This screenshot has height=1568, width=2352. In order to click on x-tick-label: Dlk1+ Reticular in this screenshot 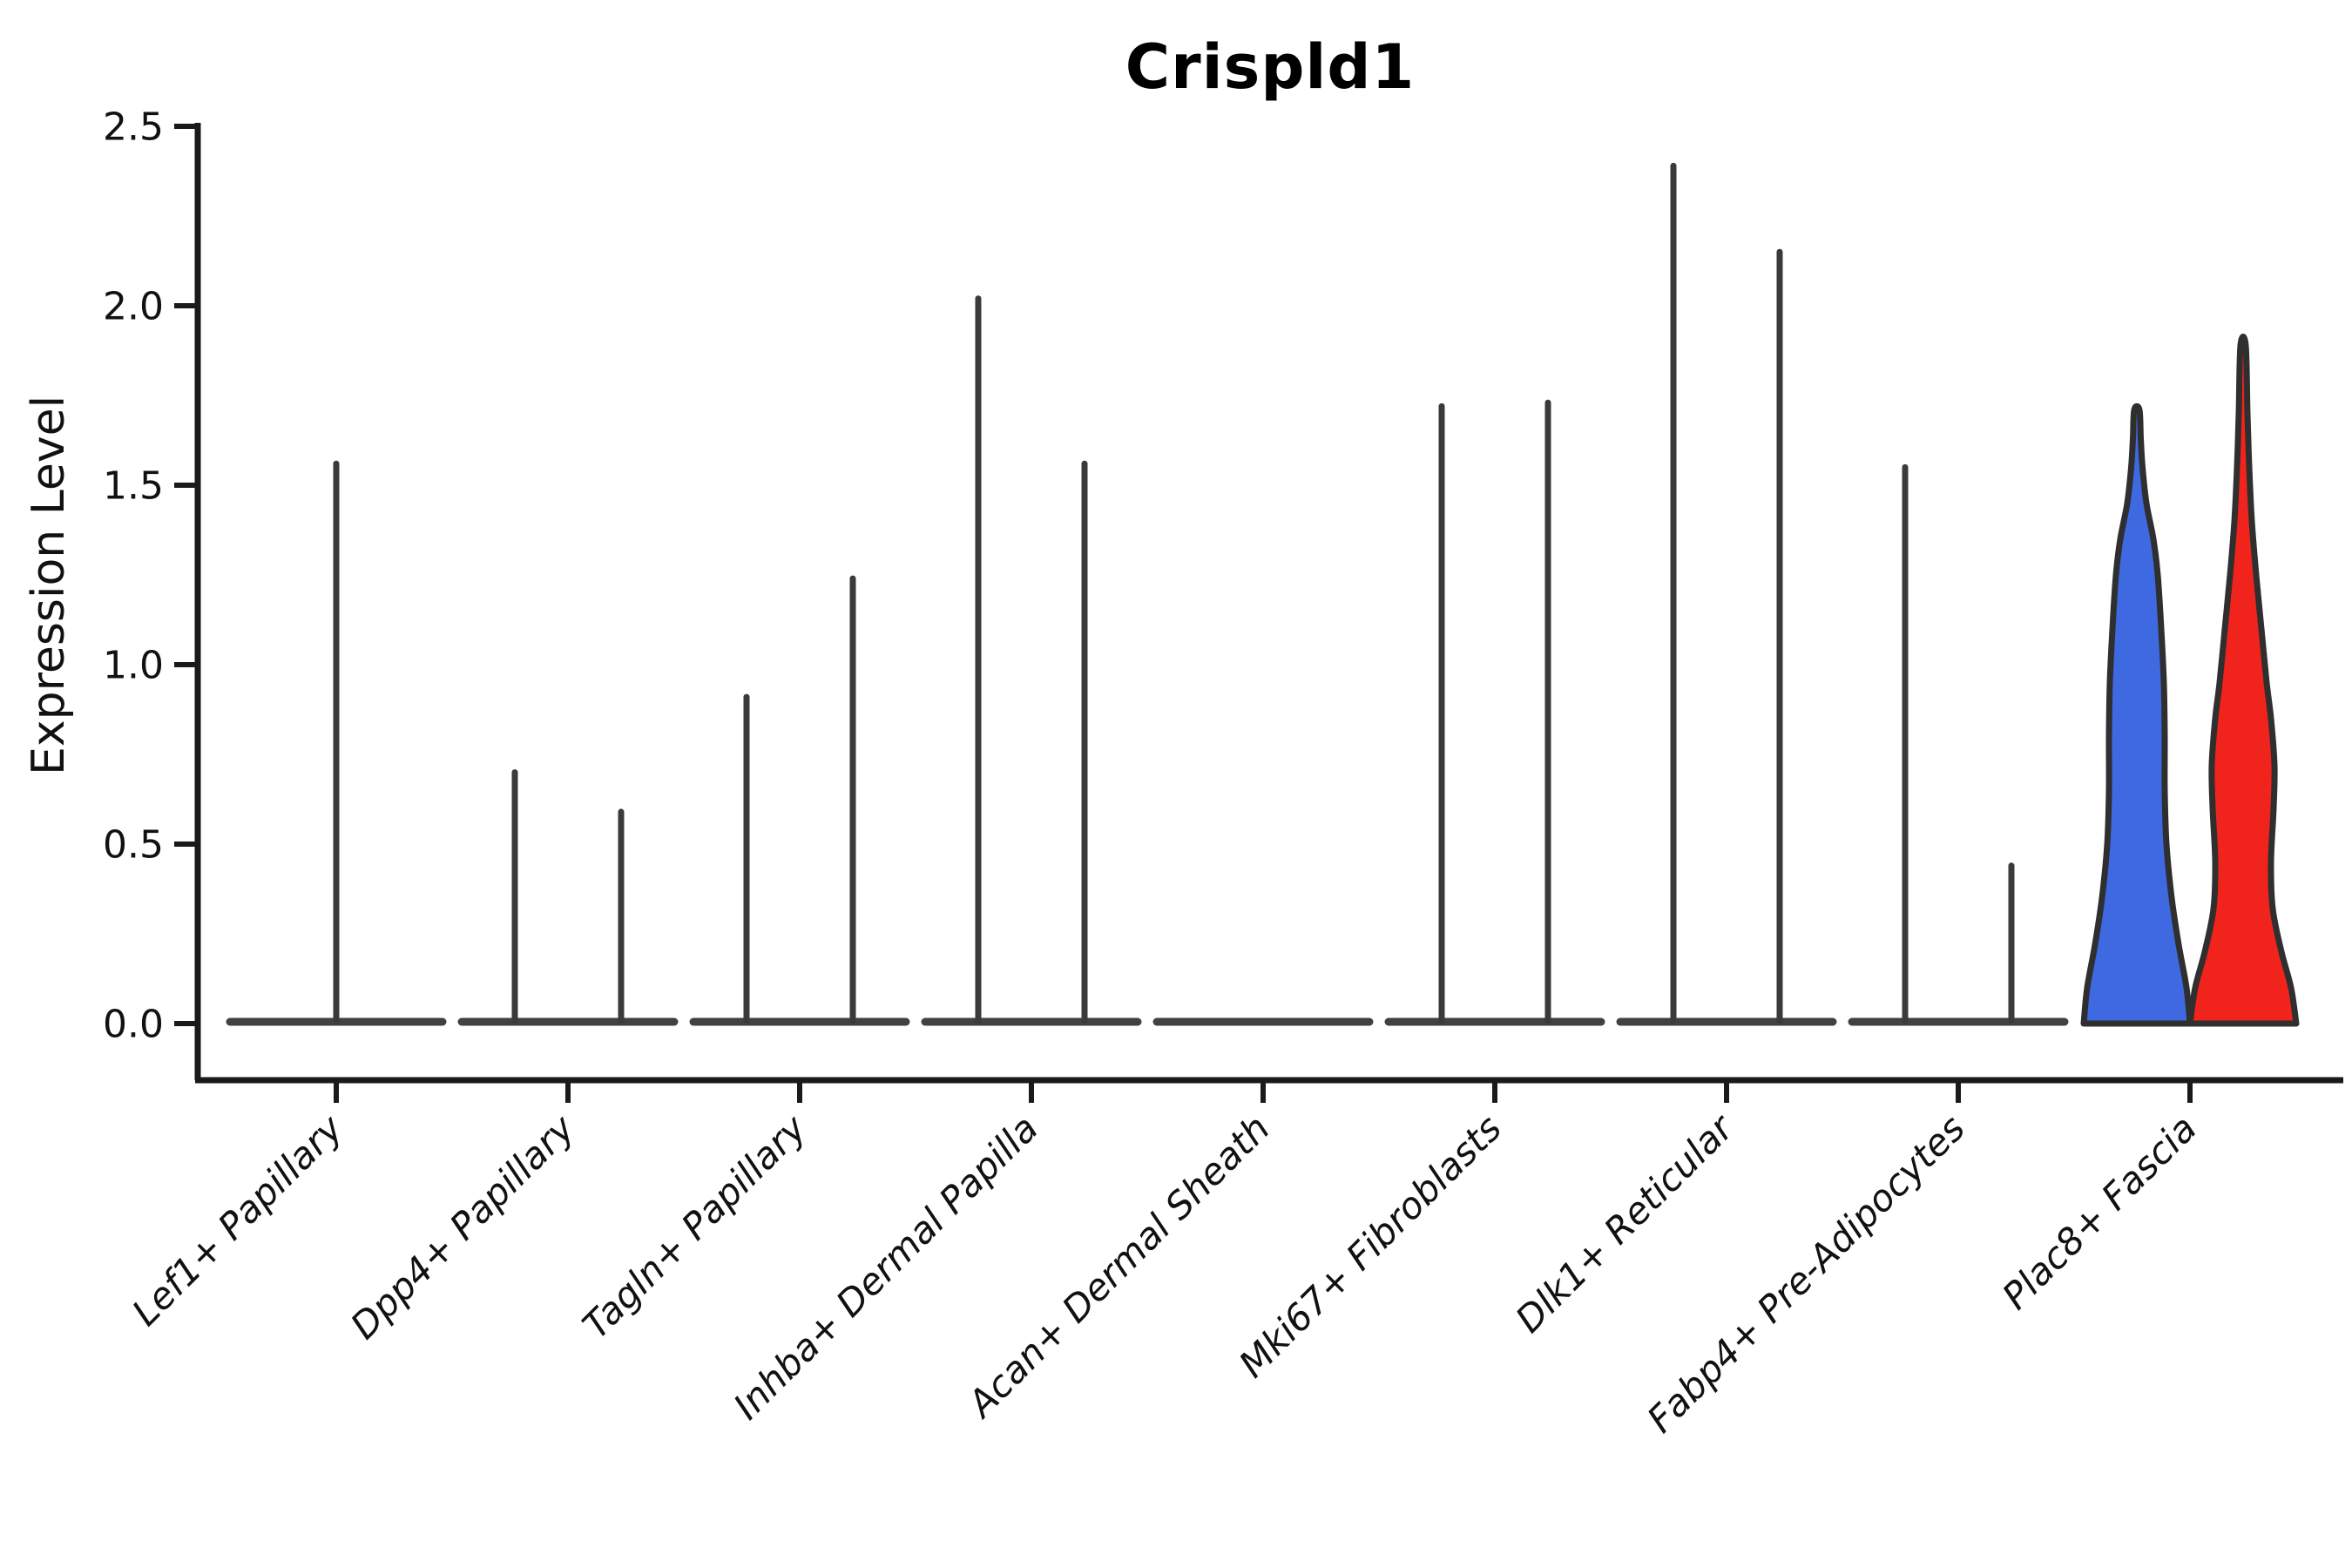, I will do `click(1625, 1223)`.